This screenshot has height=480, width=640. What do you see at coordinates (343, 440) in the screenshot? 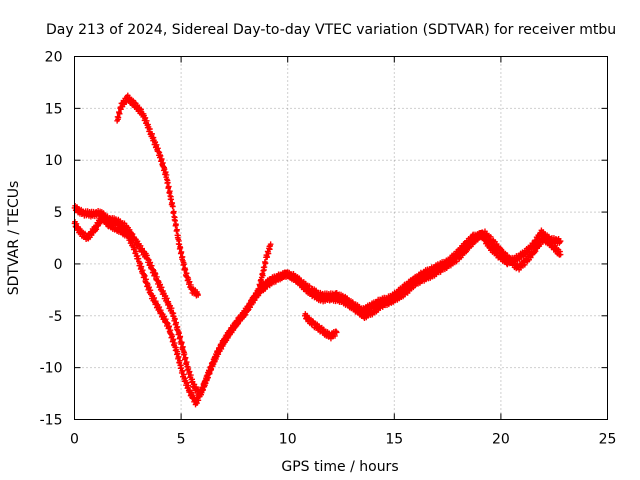
I see `x-tick-labels: 0 5 10 15 20 25` at bounding box center [343, 440].